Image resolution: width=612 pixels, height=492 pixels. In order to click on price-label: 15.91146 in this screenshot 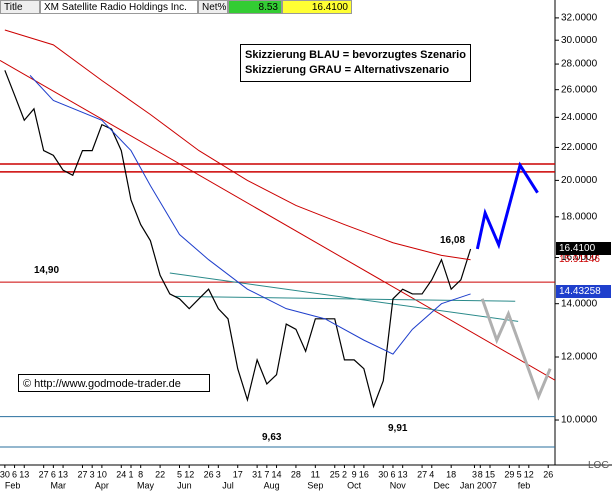, I will do `click(579, 259)`.